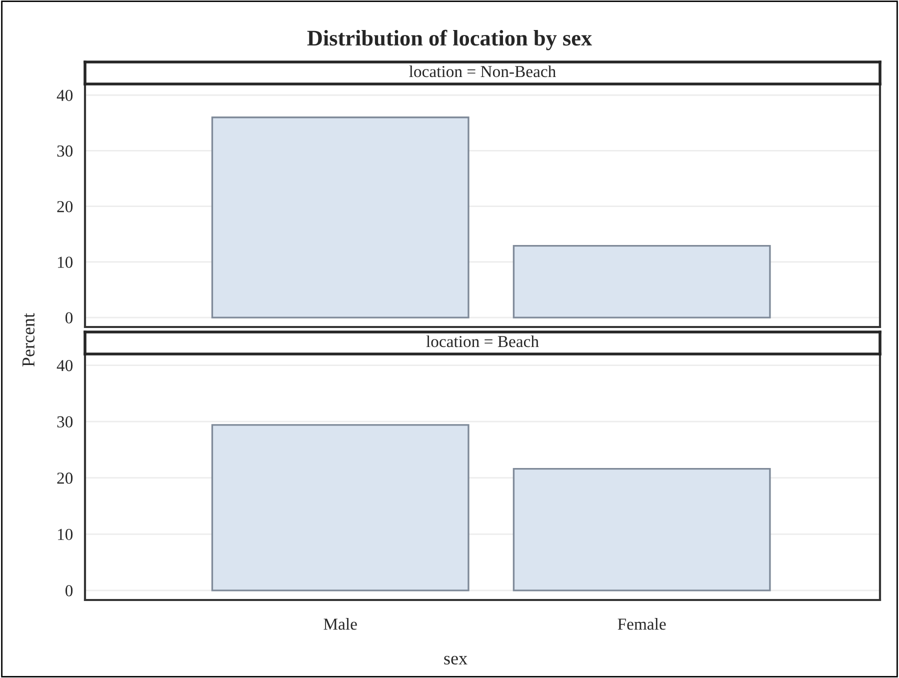 The height and width of the screenshot is (678, 899). What do you see at coordinates (28, 340) in the screenshot?
I see `y-axis-title: Percent` at bounding box center [28, 340].